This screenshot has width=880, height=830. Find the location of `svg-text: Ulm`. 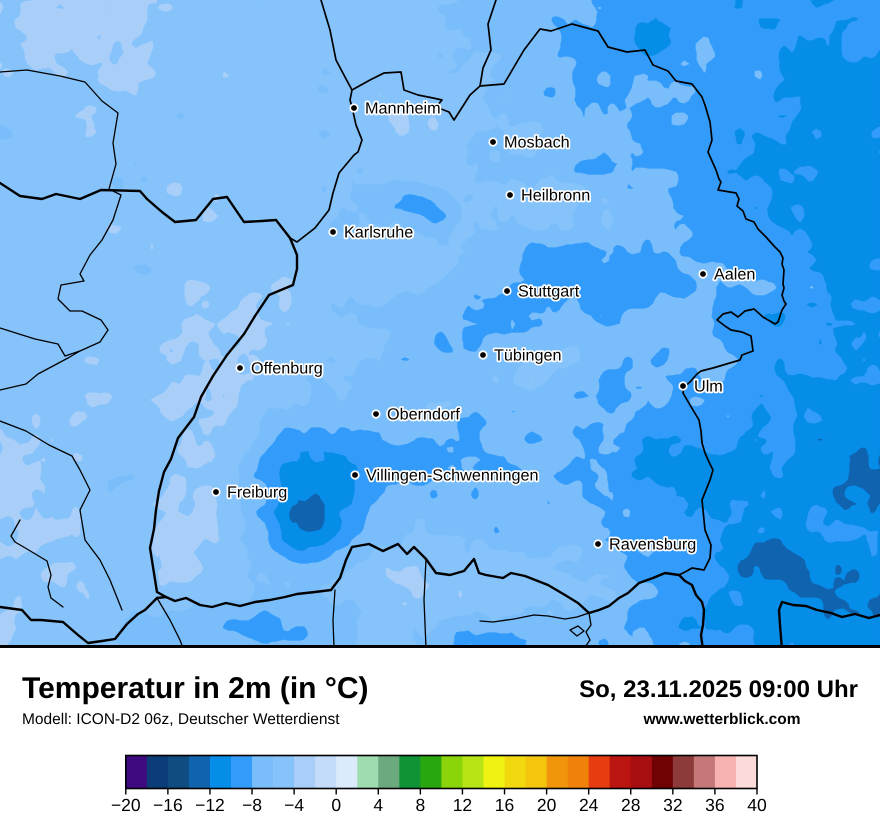

svg-text: Ulm is located at coordinates (708, 387).